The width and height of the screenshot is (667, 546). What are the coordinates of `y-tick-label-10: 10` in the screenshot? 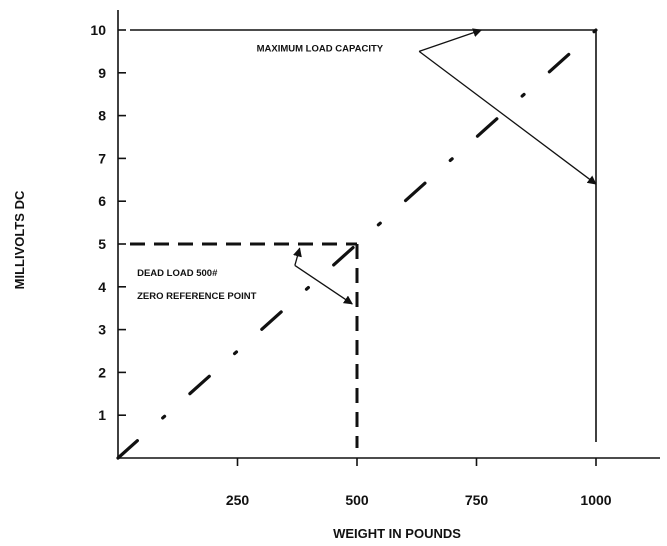 It's located at (98, 30).